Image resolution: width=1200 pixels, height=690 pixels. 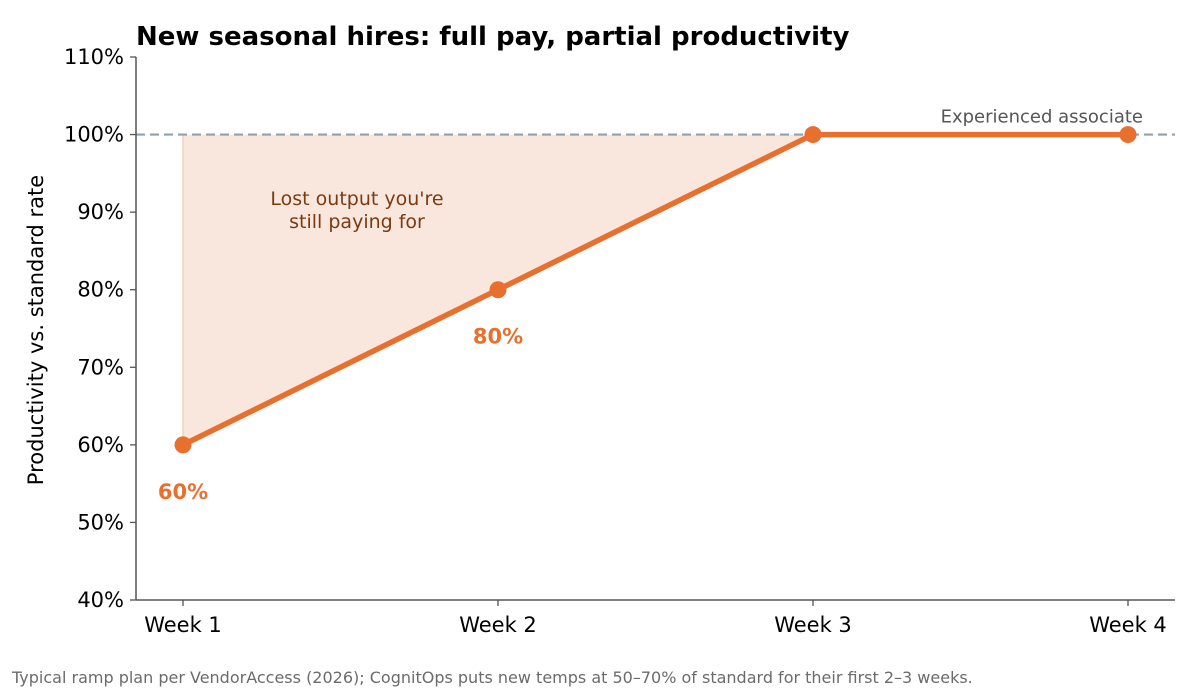 I want to click on y-tick-label: 100%, so click(x=94, y=135).